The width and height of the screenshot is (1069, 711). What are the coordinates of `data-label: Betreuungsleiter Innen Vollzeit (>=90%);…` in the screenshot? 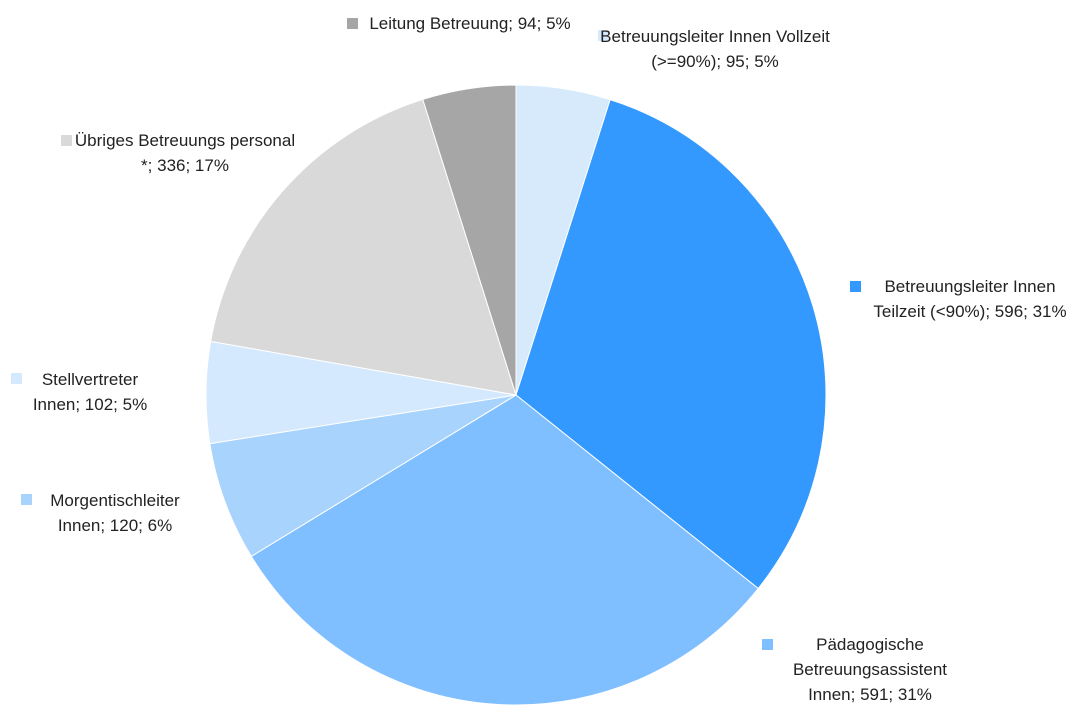 It's located at (715, 49).